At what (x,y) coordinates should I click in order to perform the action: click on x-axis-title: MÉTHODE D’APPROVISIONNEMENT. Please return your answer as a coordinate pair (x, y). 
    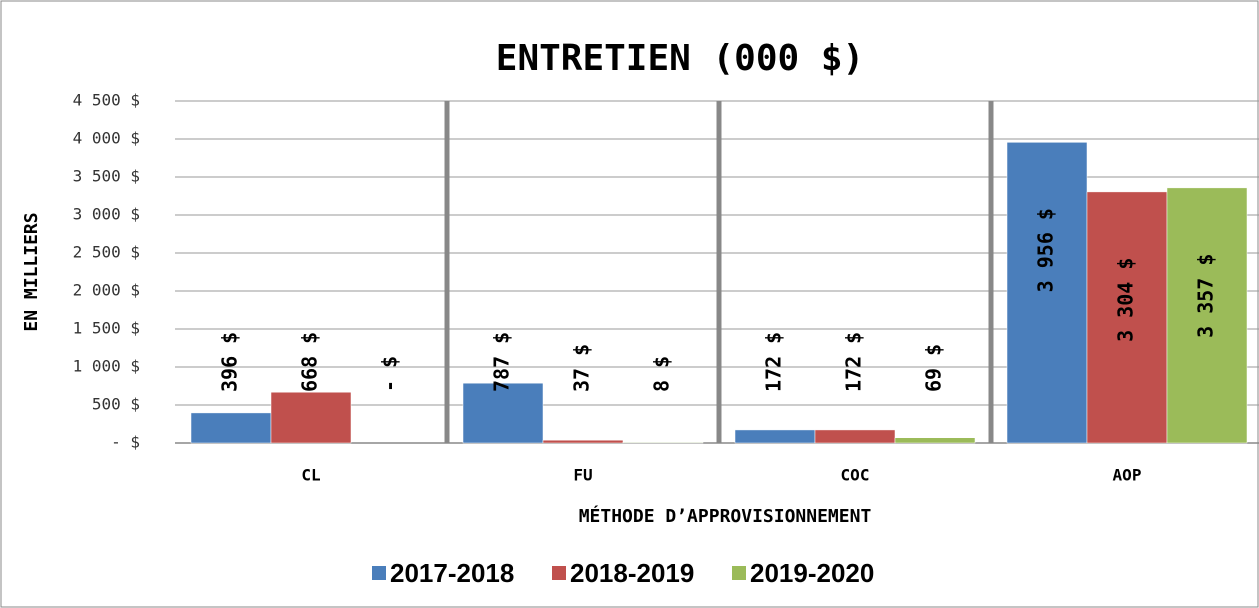
    Looking at the image, I should click on (725, 516).